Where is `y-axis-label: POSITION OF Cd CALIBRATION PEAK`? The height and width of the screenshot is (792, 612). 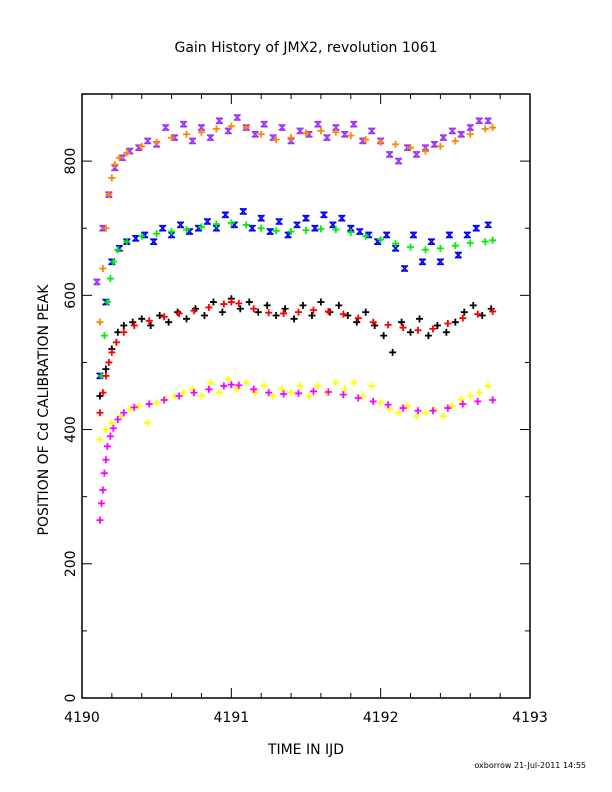 y-axis-label: POSITION OF Cd CALIBRATION PEAK is located at coordinates (44, 410).